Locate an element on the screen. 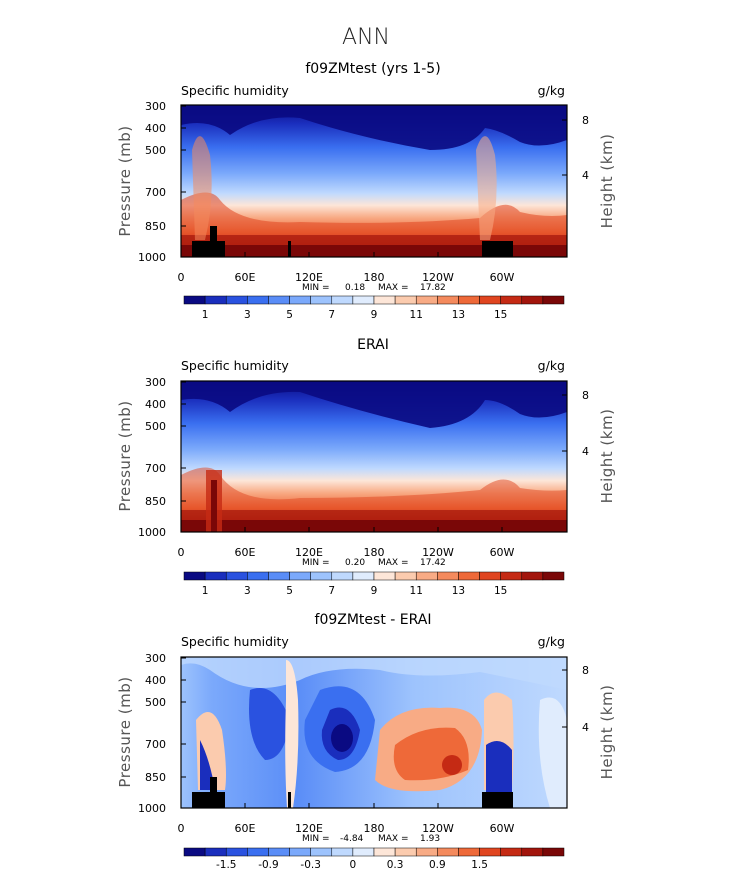  topography-mask is located at coordinates (352, 792).